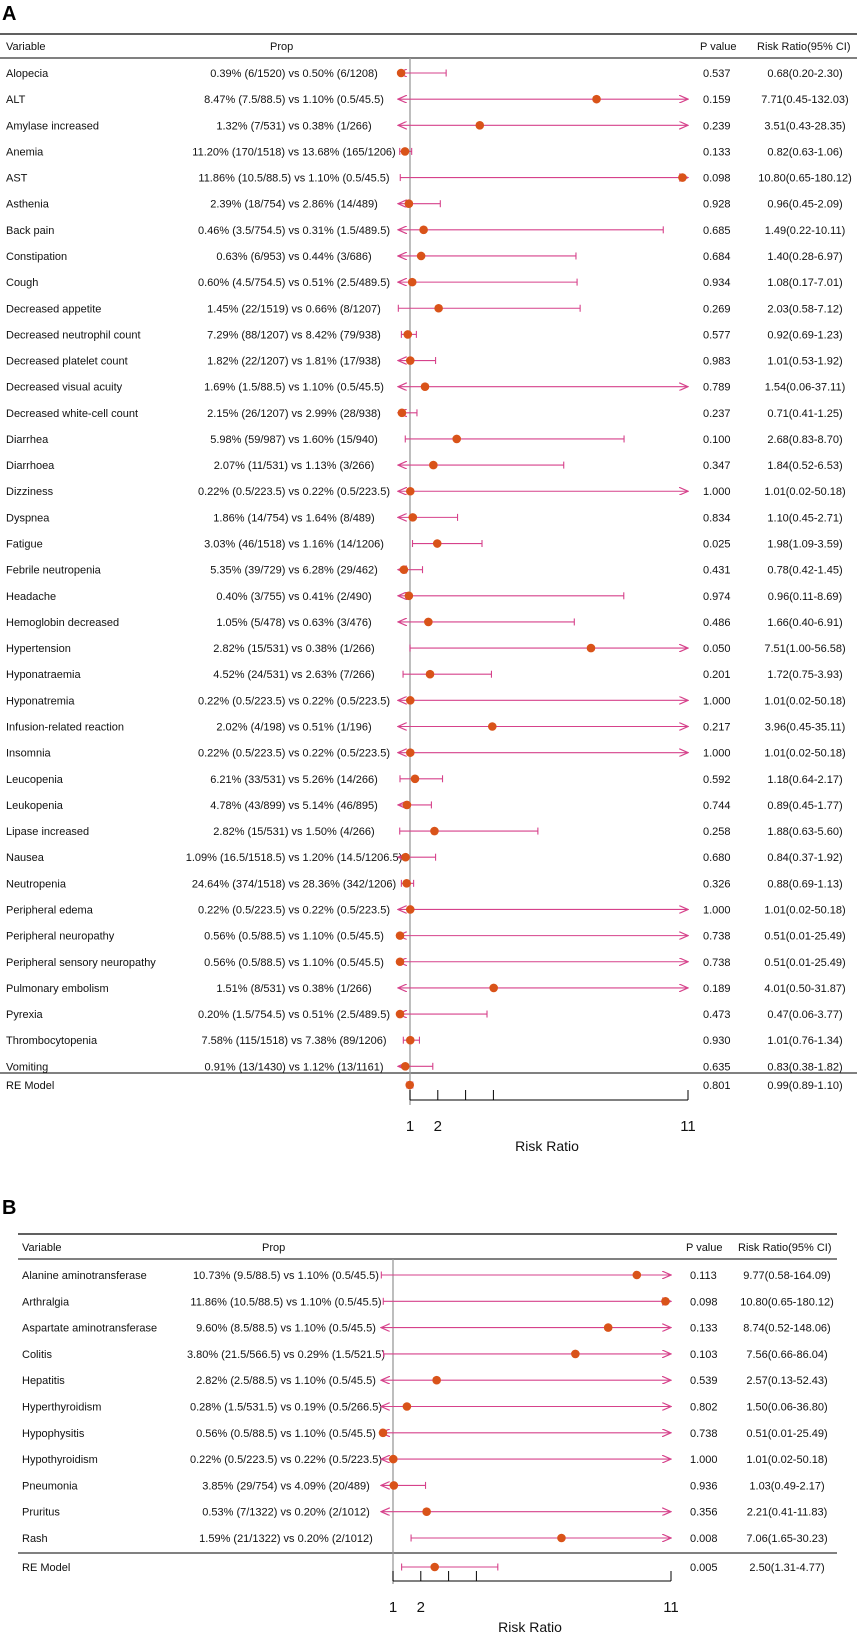 The height and width of the screenshot is (1637, 857). Describe the element at coordinates (704, 1486) in the screenshot. I see `row-p-value: 0.936` at that location.